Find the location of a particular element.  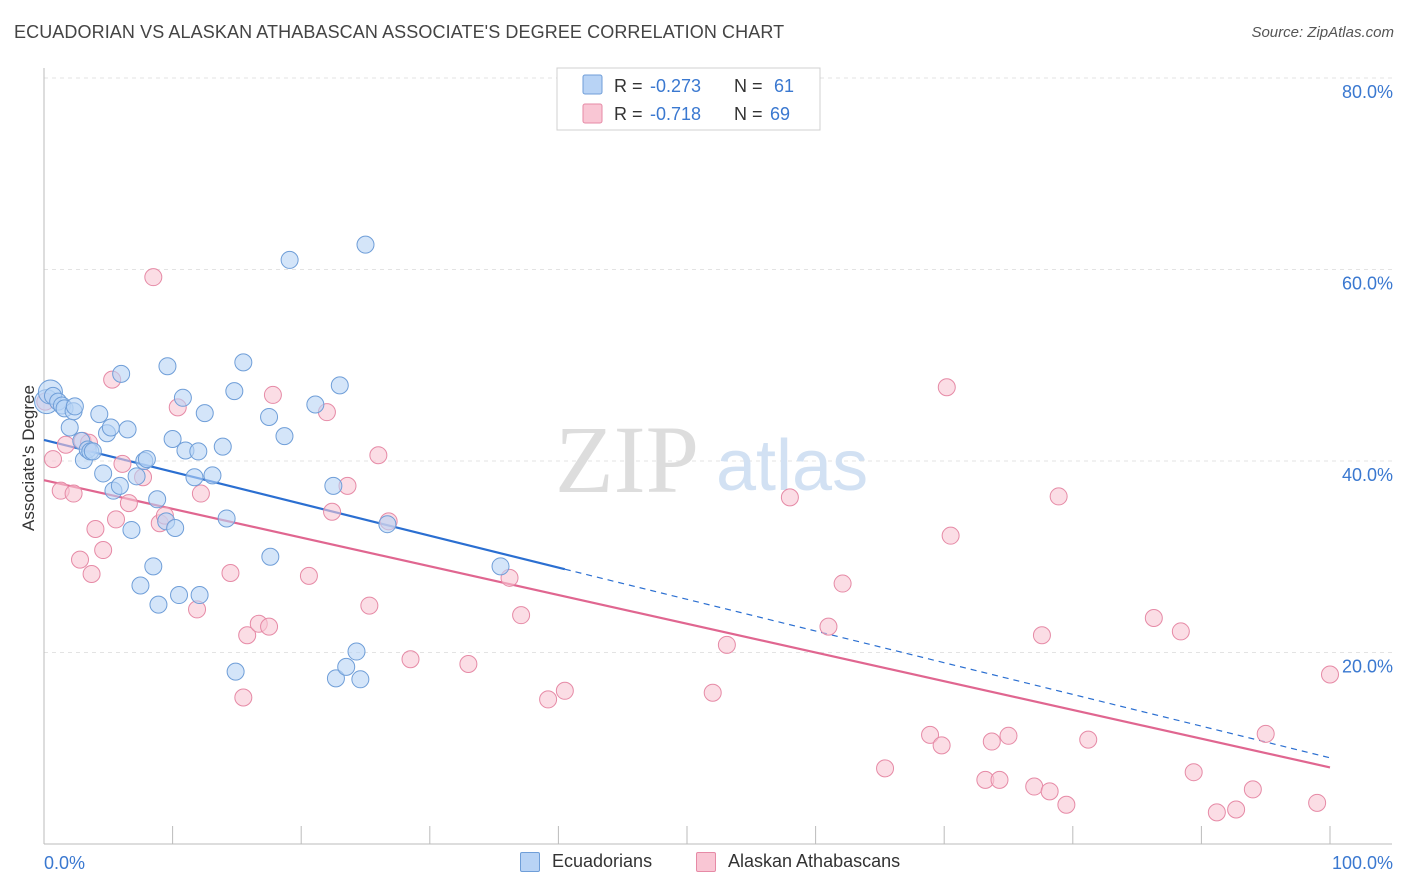

legend-swatch-athabascans is located at coordinates (592, 113).